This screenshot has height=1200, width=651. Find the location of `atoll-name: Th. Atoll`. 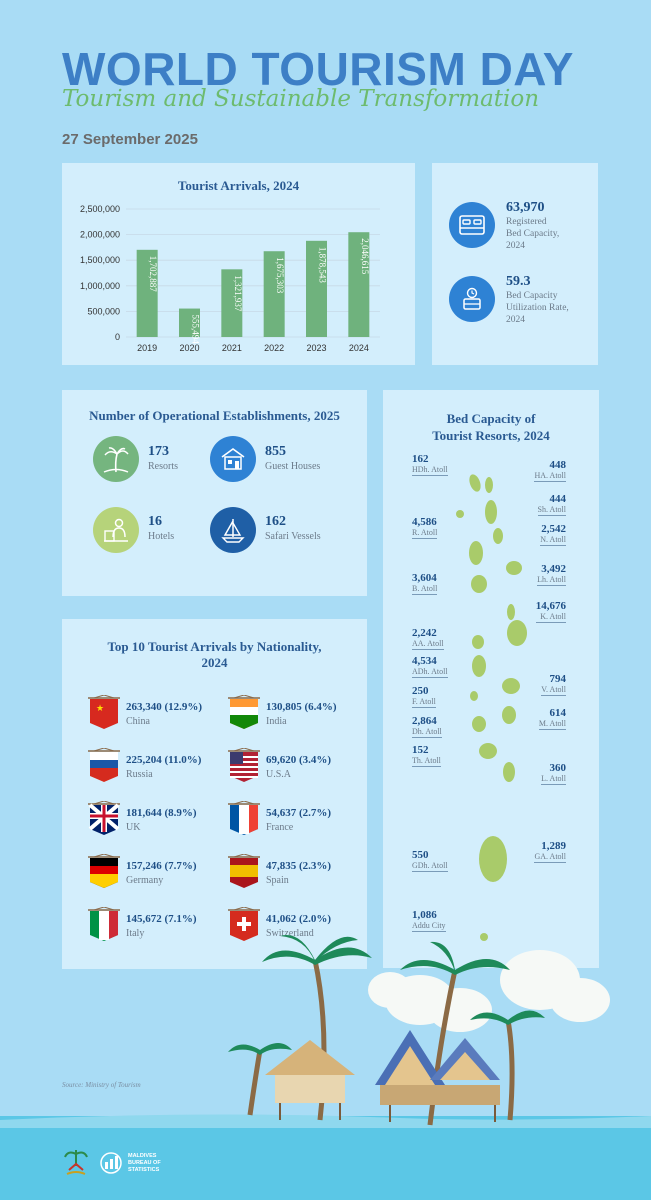

atoll-name: Th. Atoll is located at coordinates (426, 761).